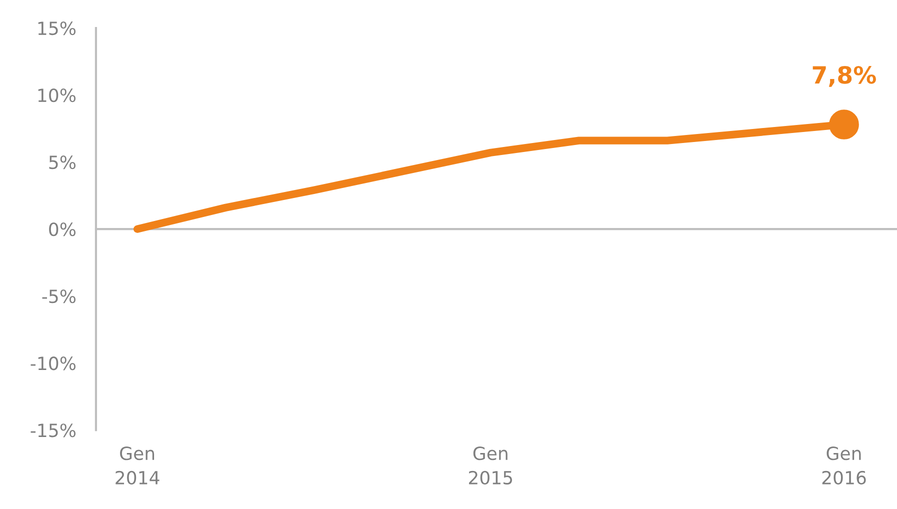 The width and height of the screenshot is (897, 509). Describe the element at coordinates (490, 465) in the screenshot. I see `x-tick-label: Gen 2015` at that location.